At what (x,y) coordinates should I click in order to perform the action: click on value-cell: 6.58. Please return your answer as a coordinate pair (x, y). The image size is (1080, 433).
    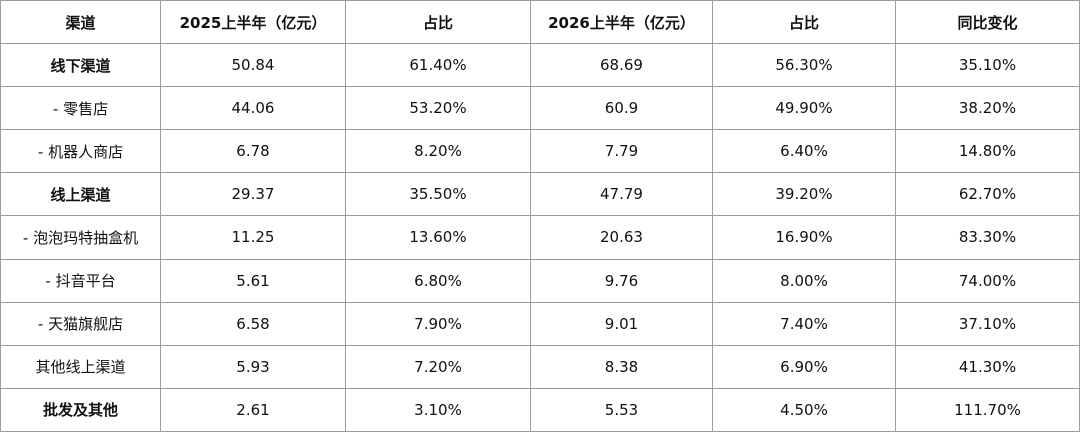
    Looking at the image, I should click on (253, 323).